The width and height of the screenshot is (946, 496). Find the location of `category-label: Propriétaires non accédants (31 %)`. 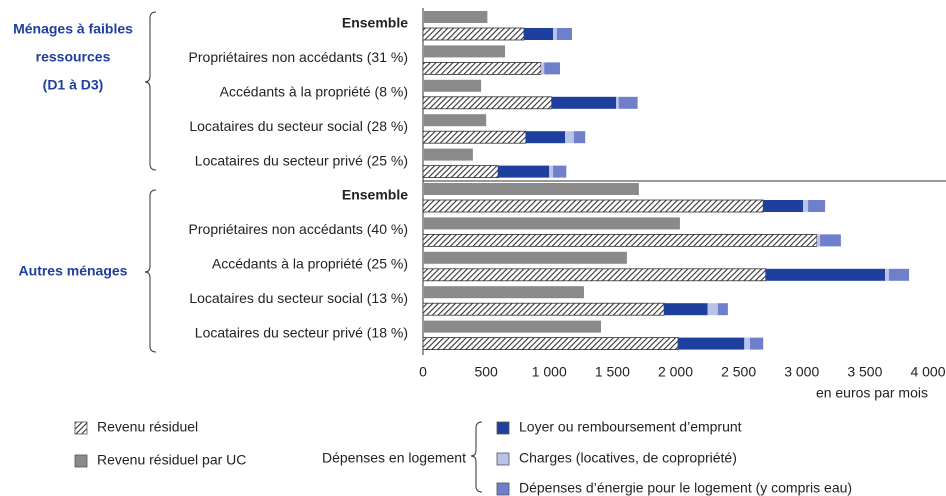

category-label: Propriétaires non accédants (31 %) is located at coordinates (298, 57).